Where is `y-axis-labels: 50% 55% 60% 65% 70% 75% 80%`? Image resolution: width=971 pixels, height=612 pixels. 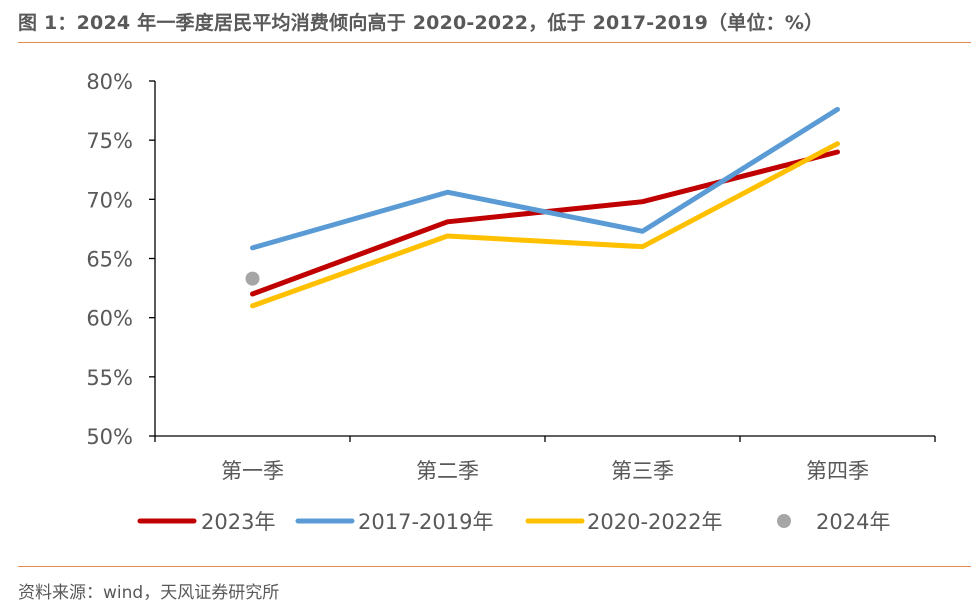 y-axis-labels: 50% 55% 60% 65% 70% 75% 80% is located at coordinates (109, 259).